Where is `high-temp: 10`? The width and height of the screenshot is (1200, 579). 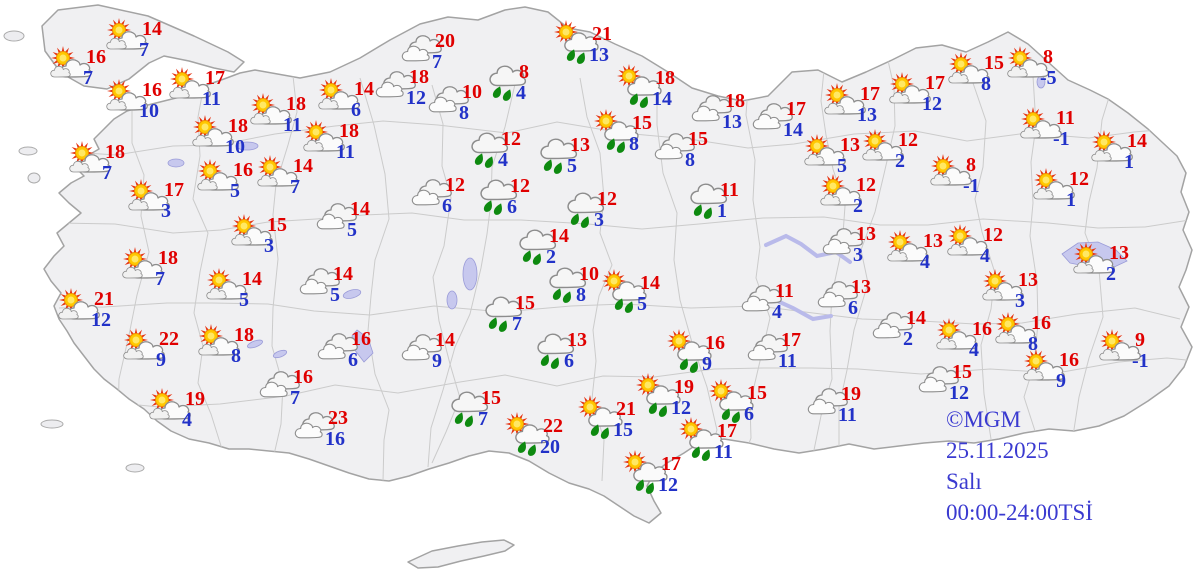 high-temp: 10 is located at coordinates (472, 92).